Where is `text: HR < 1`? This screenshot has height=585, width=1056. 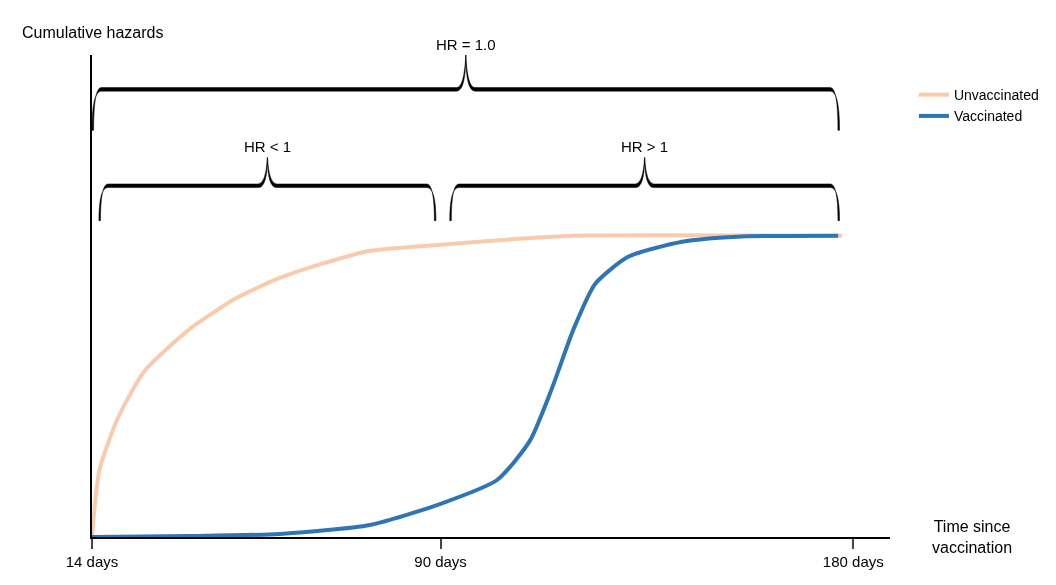 text: HR < 1 is located at coordinates (268, 146).